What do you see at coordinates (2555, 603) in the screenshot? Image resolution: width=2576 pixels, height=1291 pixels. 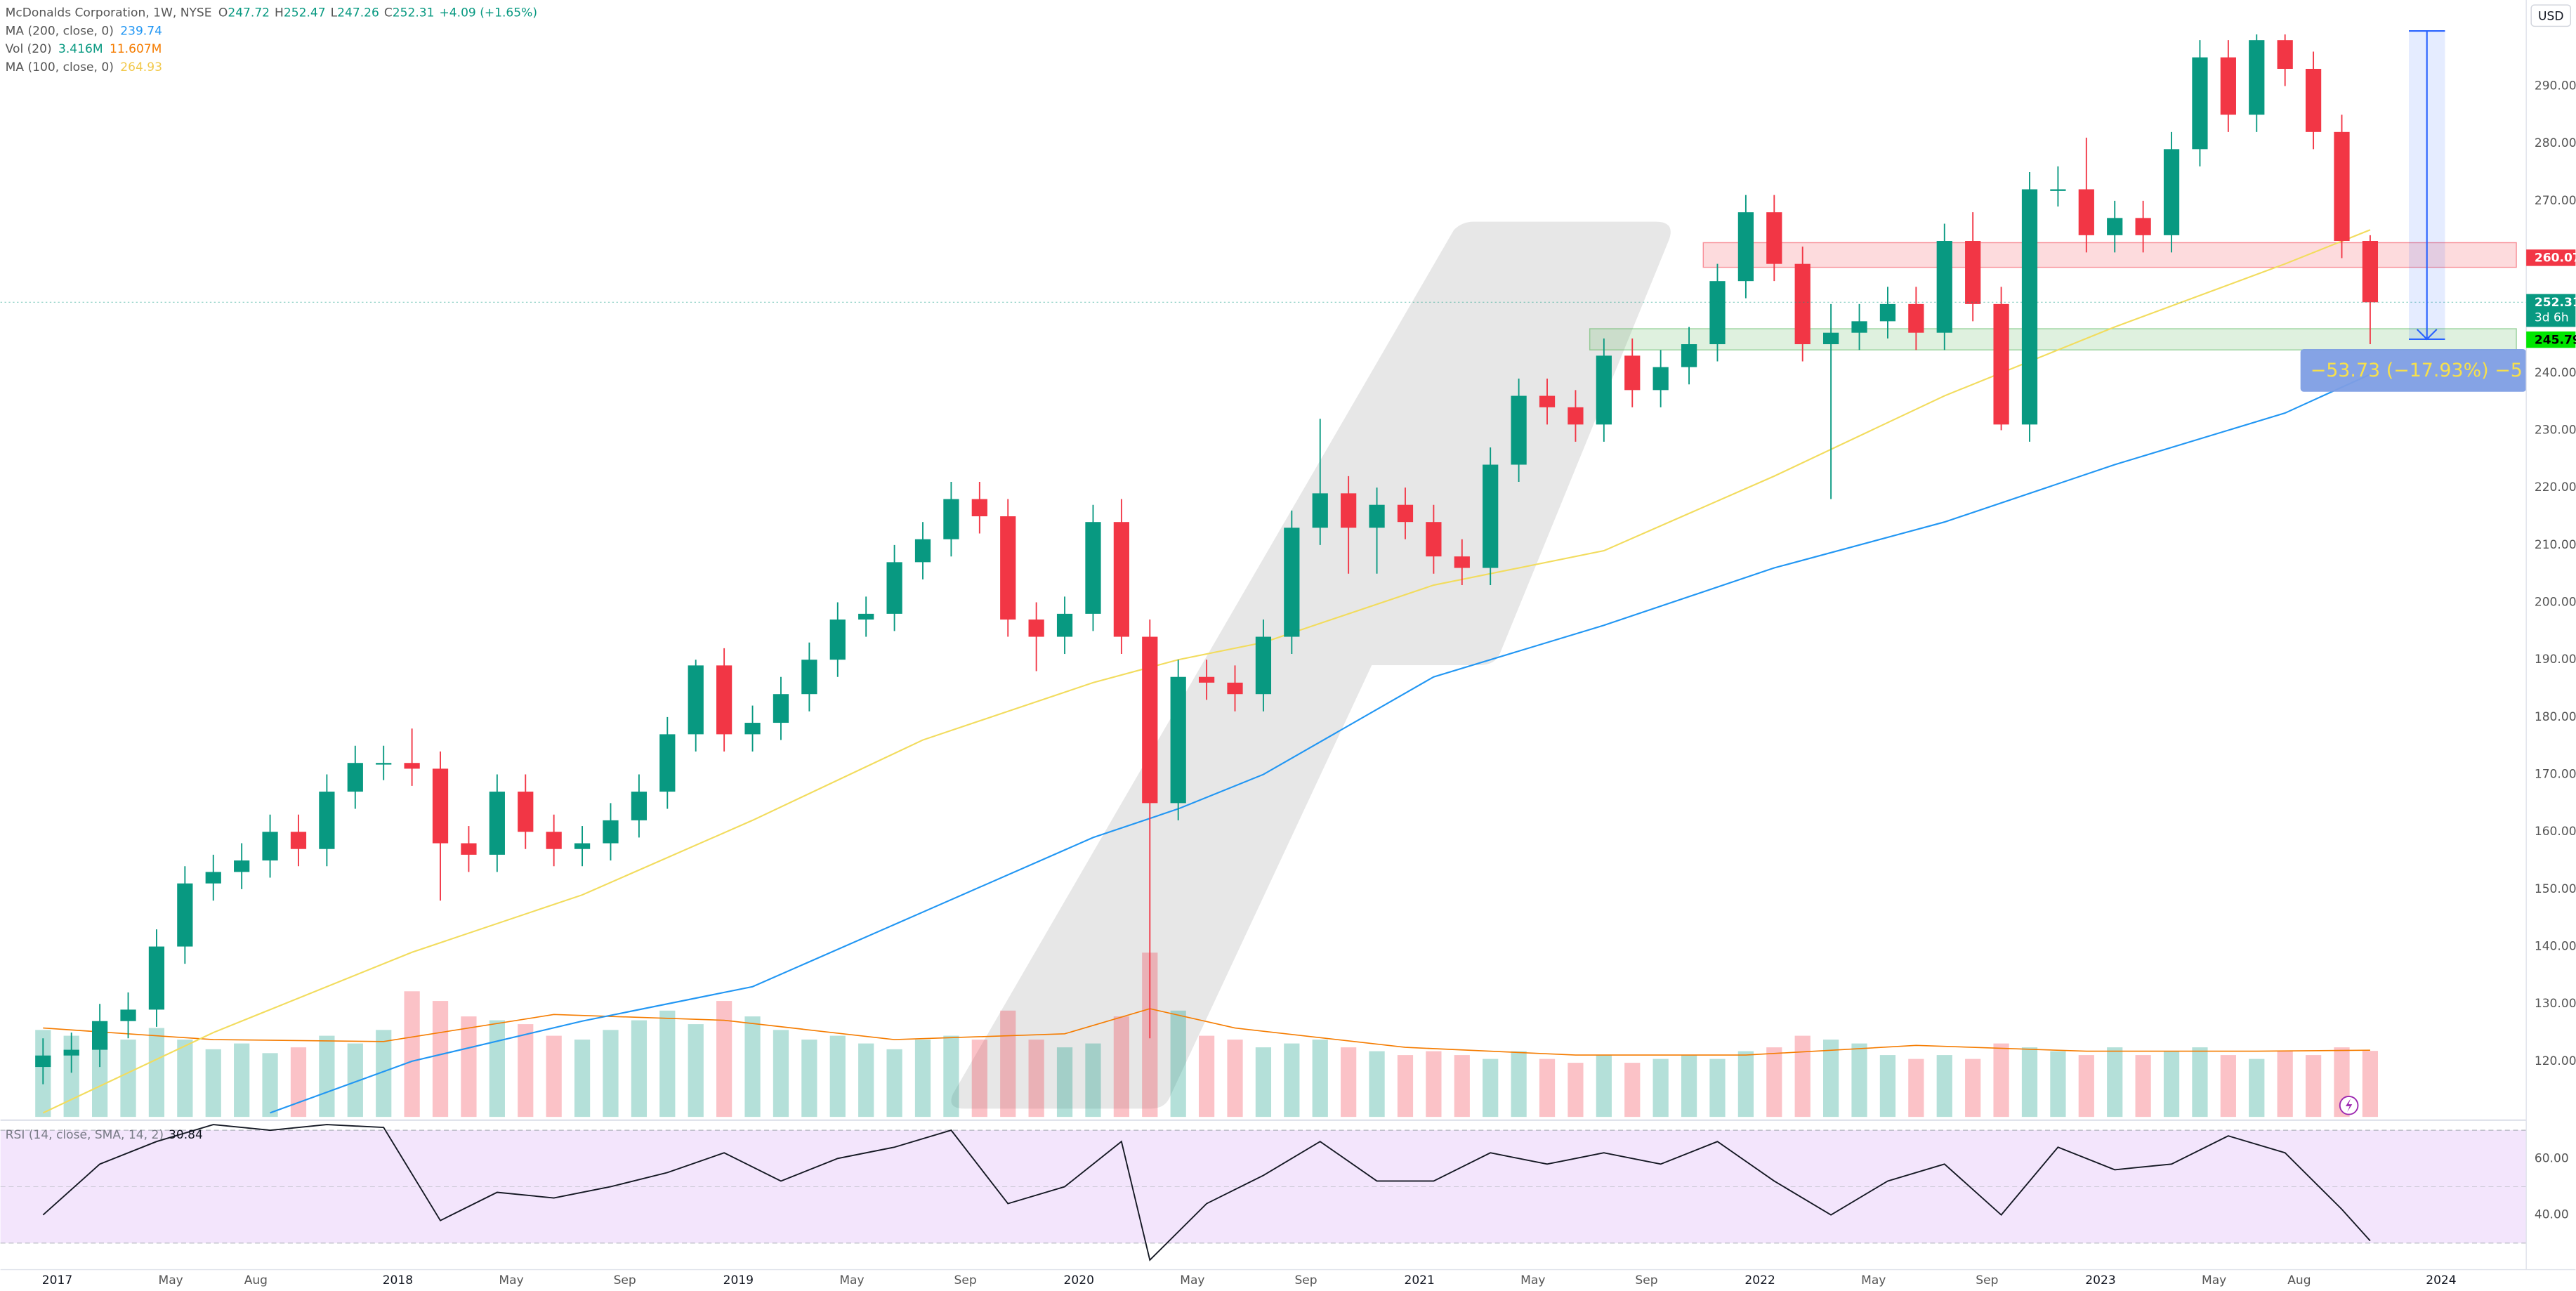 I see `y-tick-label: 200.00` at bounding box center [2555, 603].